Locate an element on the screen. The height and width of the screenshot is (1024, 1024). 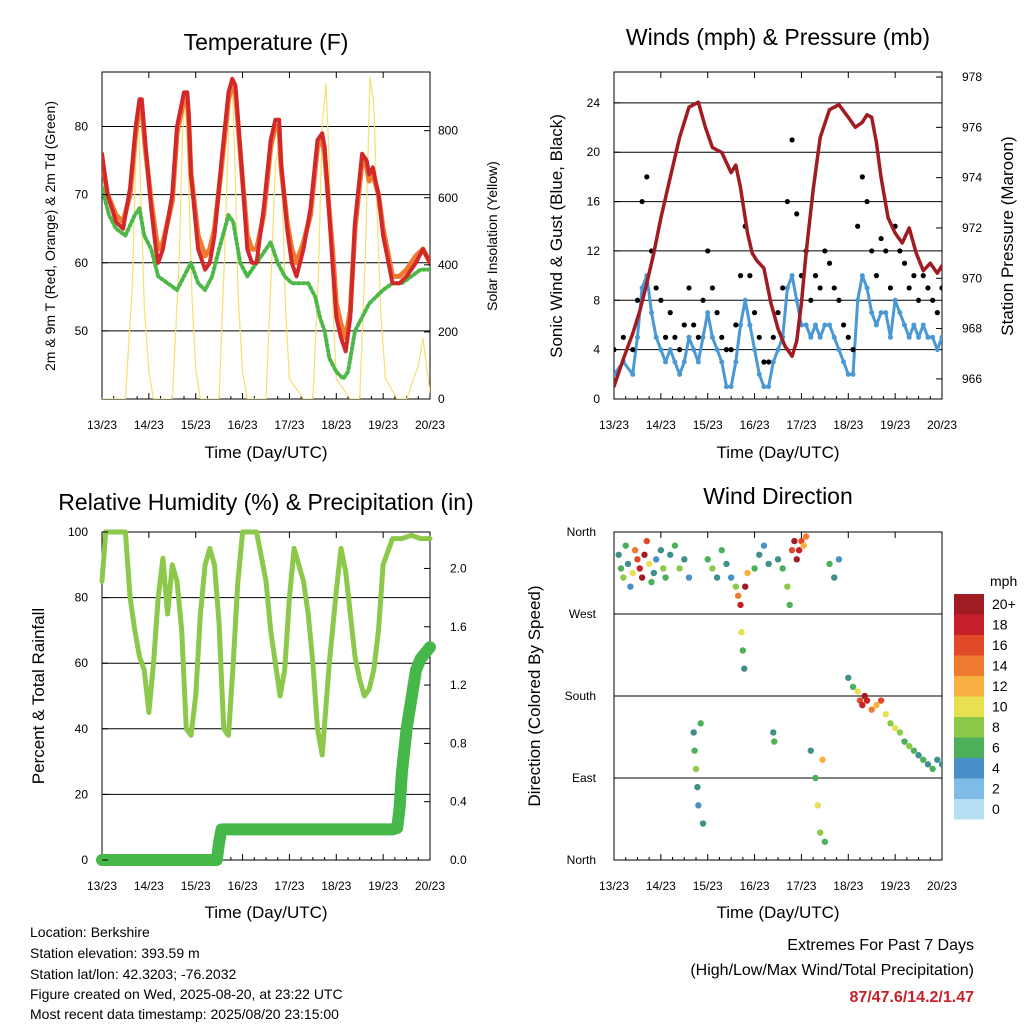
panel-title: Wind Direction is located at coordinates (778, 496).